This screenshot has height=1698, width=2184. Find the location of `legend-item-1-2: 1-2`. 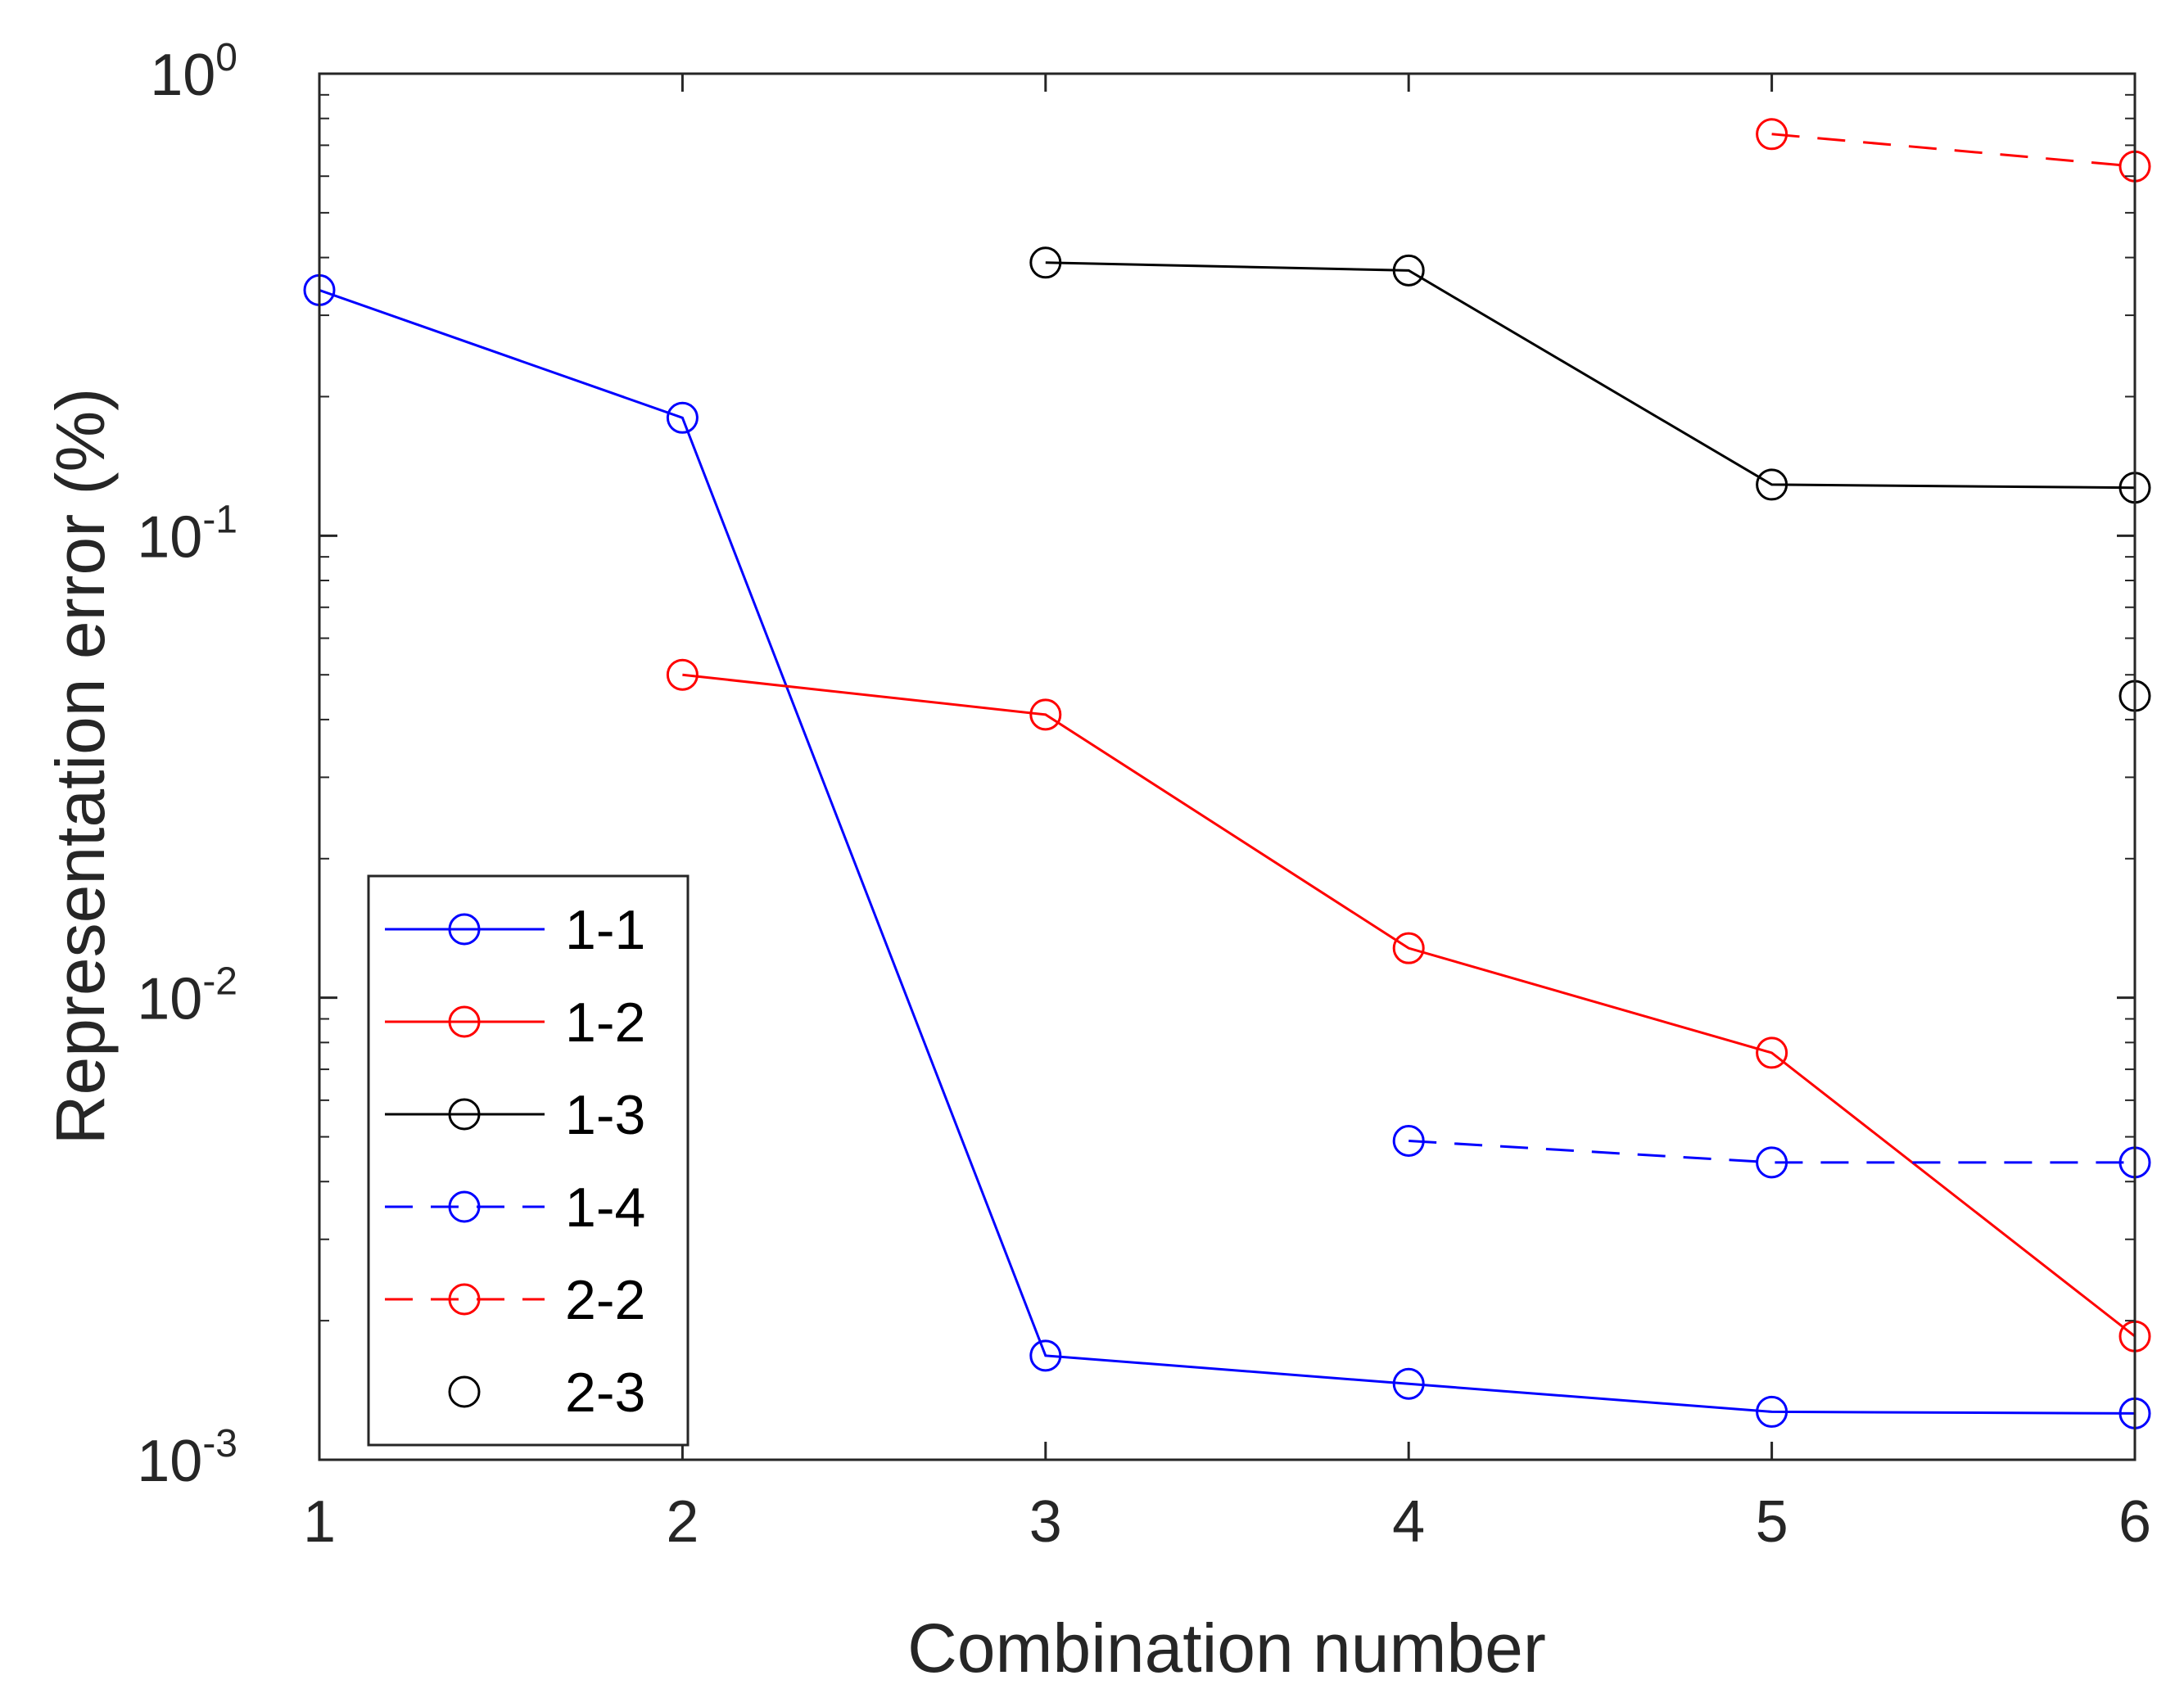

legend-item-1-2: 1-2 is located at coordinates (515, 1022).